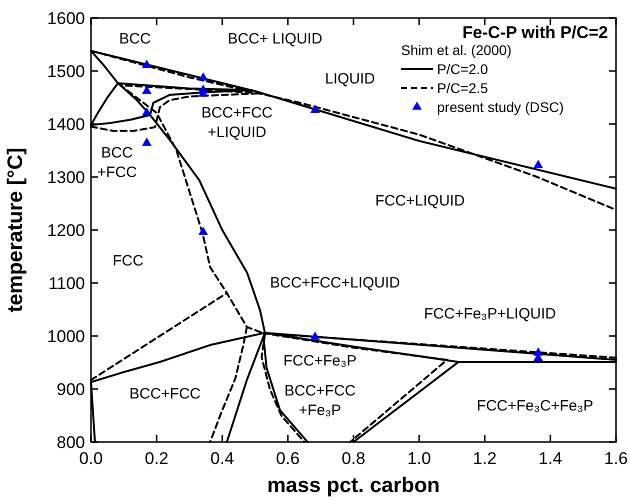 The width and height of the screenshot is (630, 500). What do you see at coordinates (70, 389) in the screenshot?
I see `y-tick-label: 900` at bounding box center [70, 389].